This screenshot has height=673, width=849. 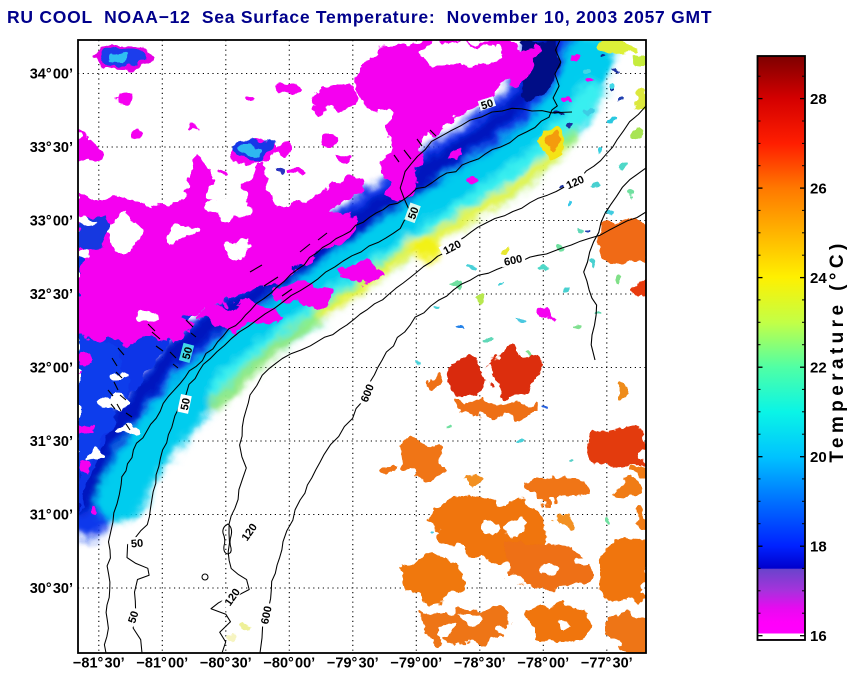 What do you see at coordinates (99, 664) in the screenshot?
I see `svg-text: −81° 30’` at bounding box center [99, 664].